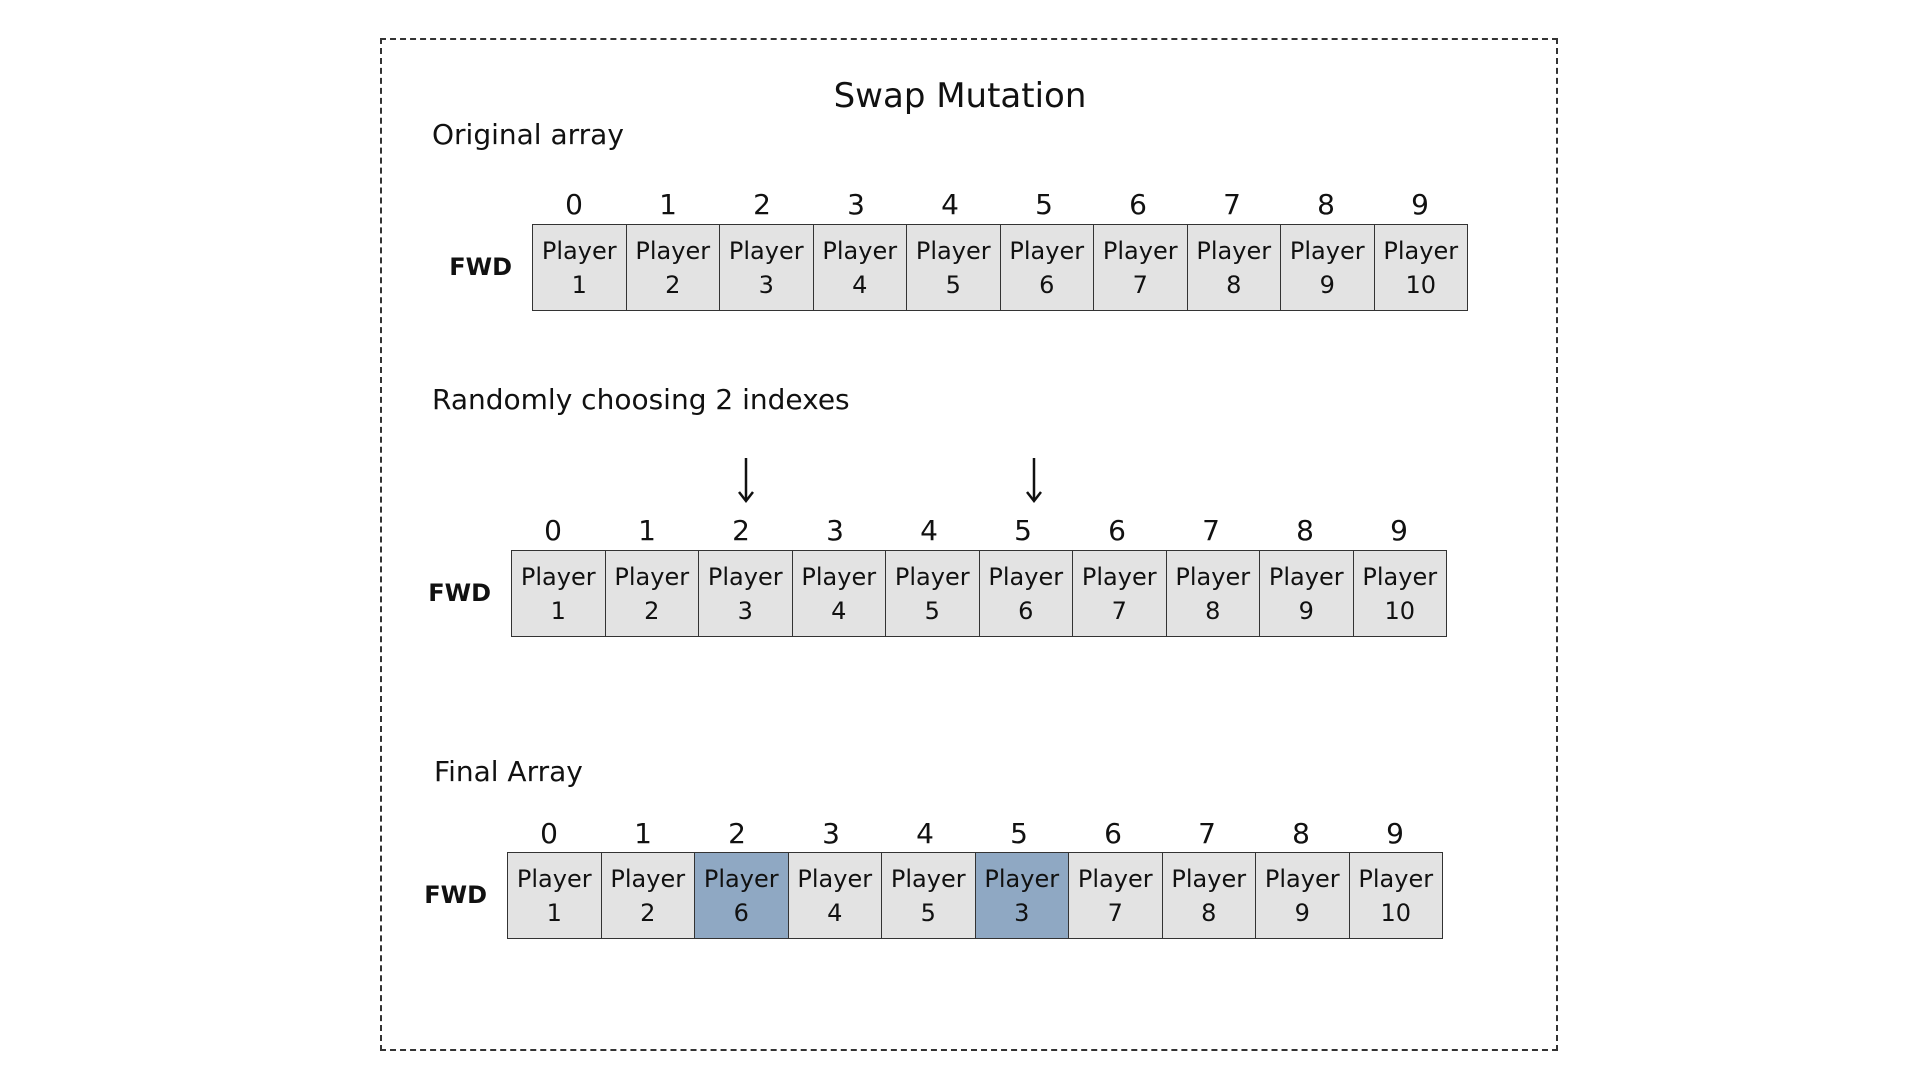 This screenshot has height=1080, width=1920. What do you see at coordinates (742, 895) in the screenshot?
I see `swapped-cell: Player 6` at bounding box center [742, 895].